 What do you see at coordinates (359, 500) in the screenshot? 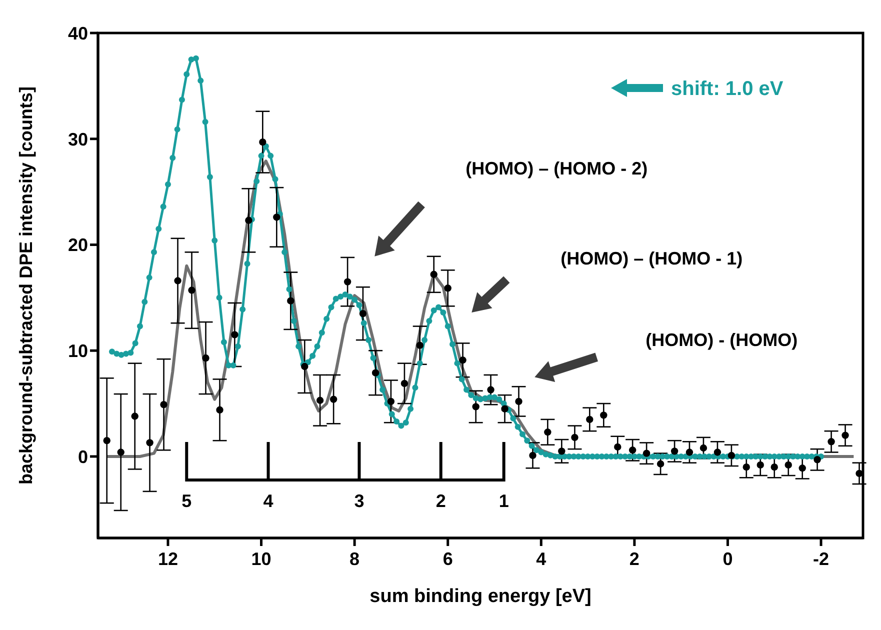
I see `annotation: 3` at bounding box center [359, 500].